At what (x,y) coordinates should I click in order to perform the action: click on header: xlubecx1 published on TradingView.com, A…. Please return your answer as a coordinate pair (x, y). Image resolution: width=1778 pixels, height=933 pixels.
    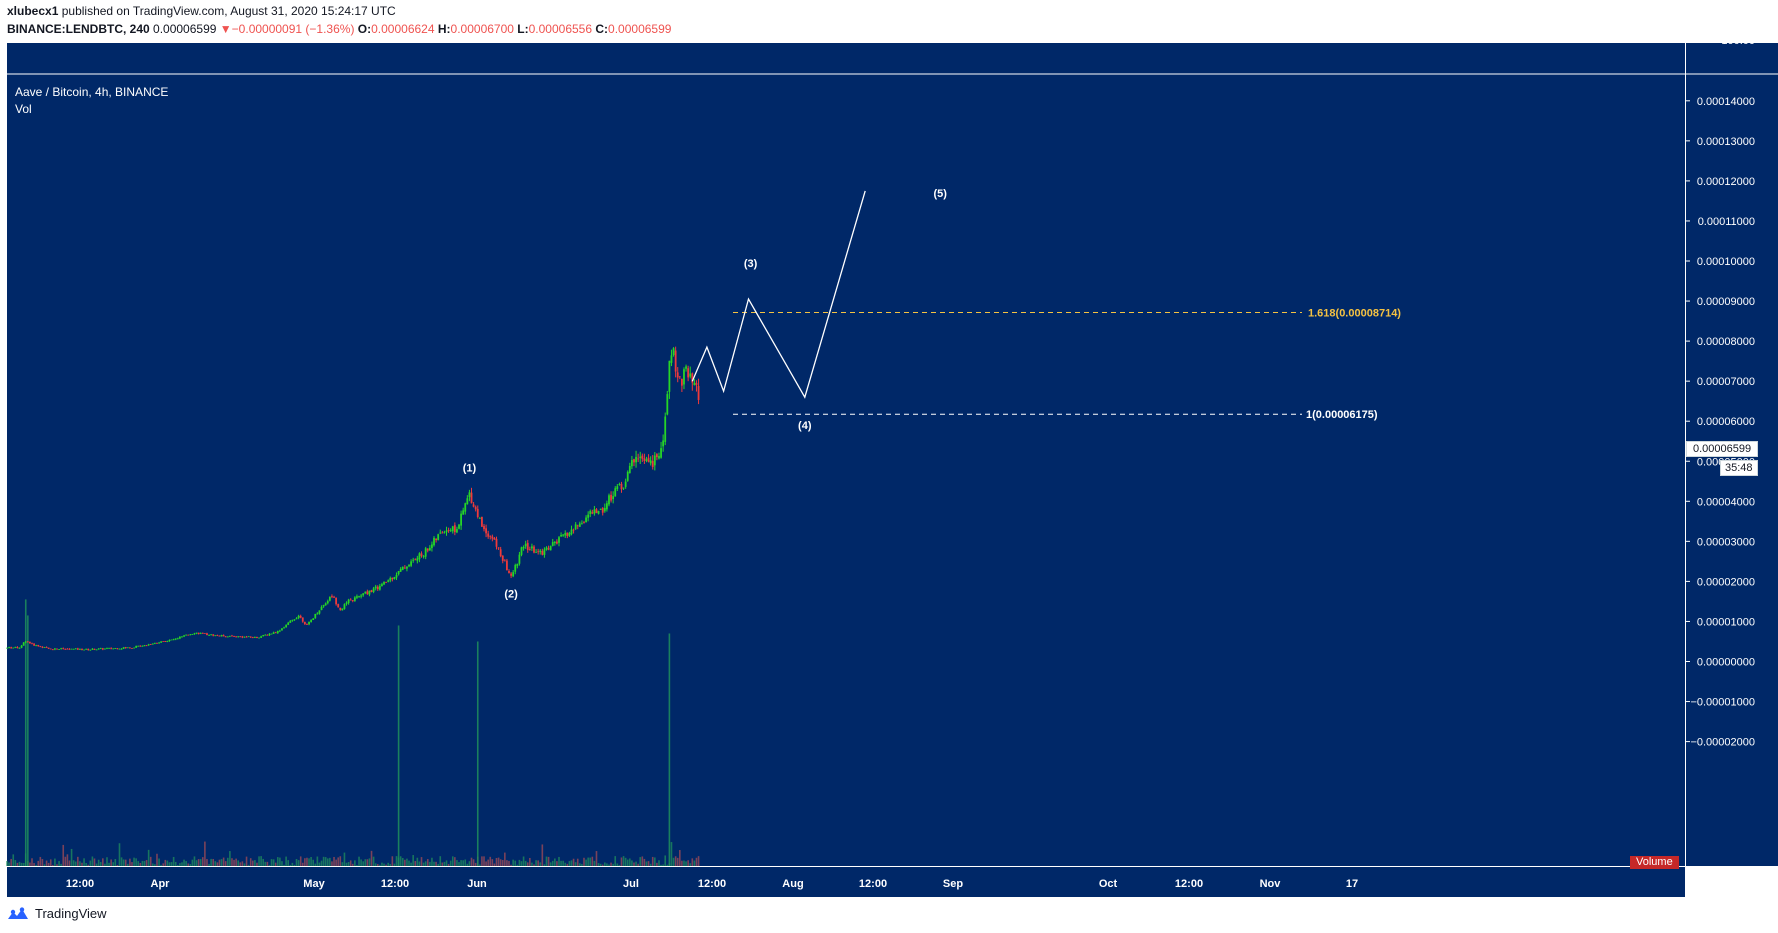
    Looking at the image, I should click on (889, 20).